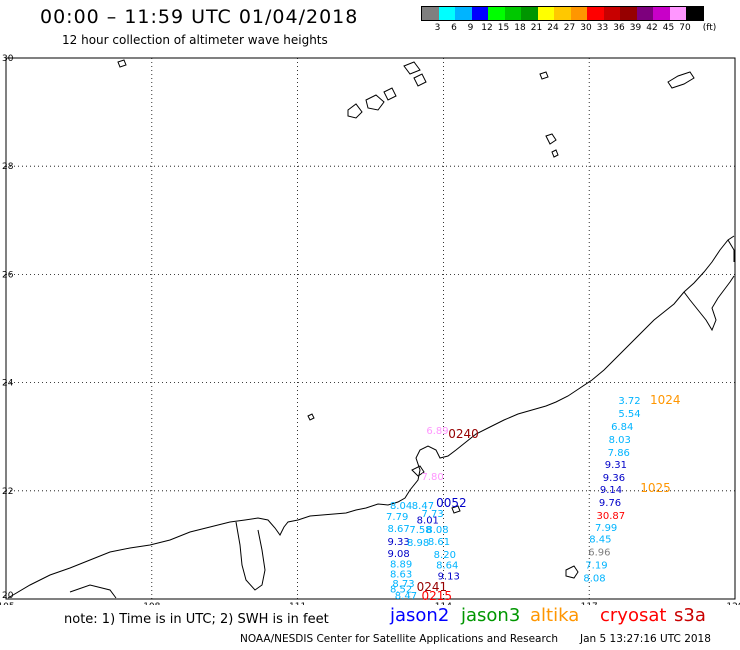 This screenshot has width=740, height=650. What do you see at coordinates (616, 465) in the screenshot?
I see `wave-height-value: 9.31` at bounding box center [616, 465].